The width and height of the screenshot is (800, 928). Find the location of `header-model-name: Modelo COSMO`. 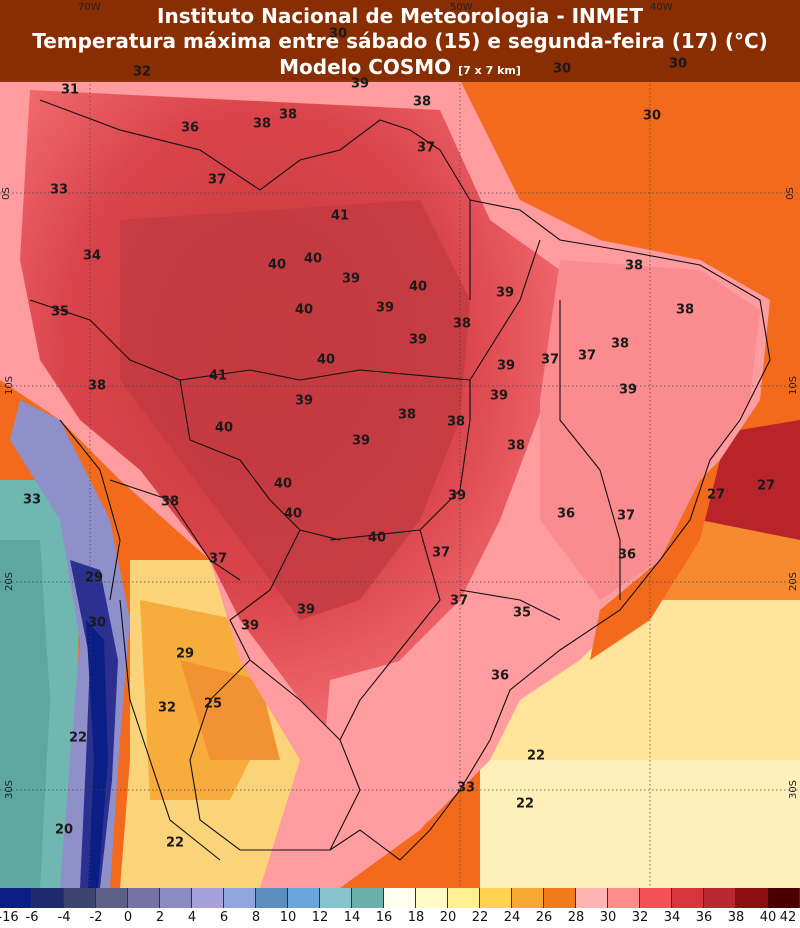

header-model-name: Modelo COSMO is located at coordinates (365, 67).